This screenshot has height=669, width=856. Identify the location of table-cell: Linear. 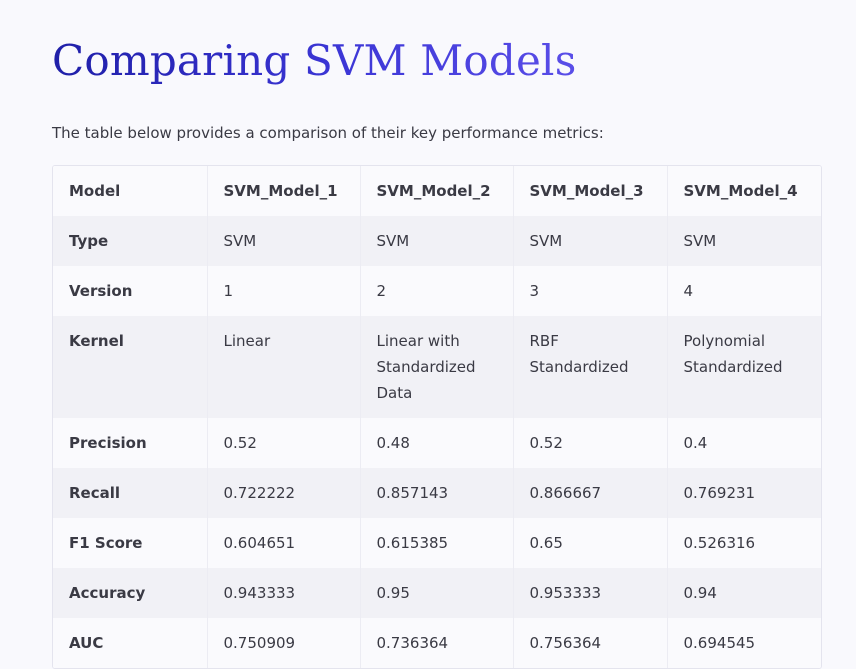
(284, 367).